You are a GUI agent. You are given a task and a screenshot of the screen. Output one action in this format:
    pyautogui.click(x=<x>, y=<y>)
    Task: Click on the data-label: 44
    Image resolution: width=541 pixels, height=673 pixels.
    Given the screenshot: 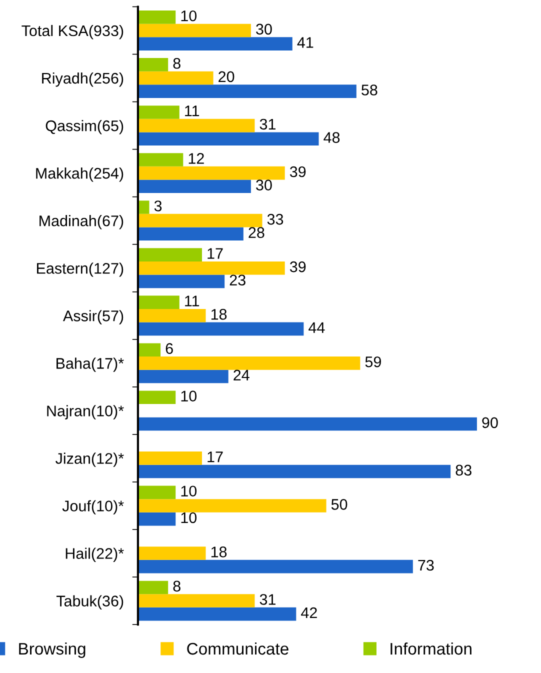 What is the action you would take?
    pyautogui.click(x=316, y=327)
    